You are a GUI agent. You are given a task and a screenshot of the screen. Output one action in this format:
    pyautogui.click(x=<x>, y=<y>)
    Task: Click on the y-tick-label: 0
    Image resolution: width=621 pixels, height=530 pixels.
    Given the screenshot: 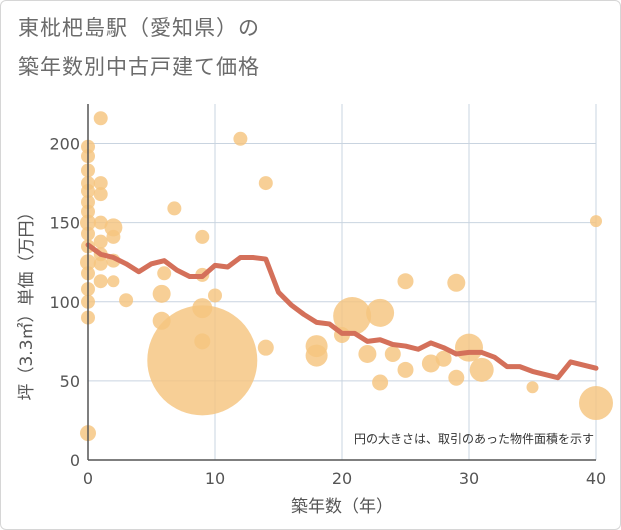 What is the action you would take?
    pyautogui.click(x=75, y=460)
    